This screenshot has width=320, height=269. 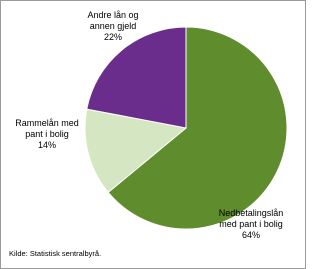 I want to click on category-label: Nedbetalingslån med pant i bolig, so click(x=251, y=218).